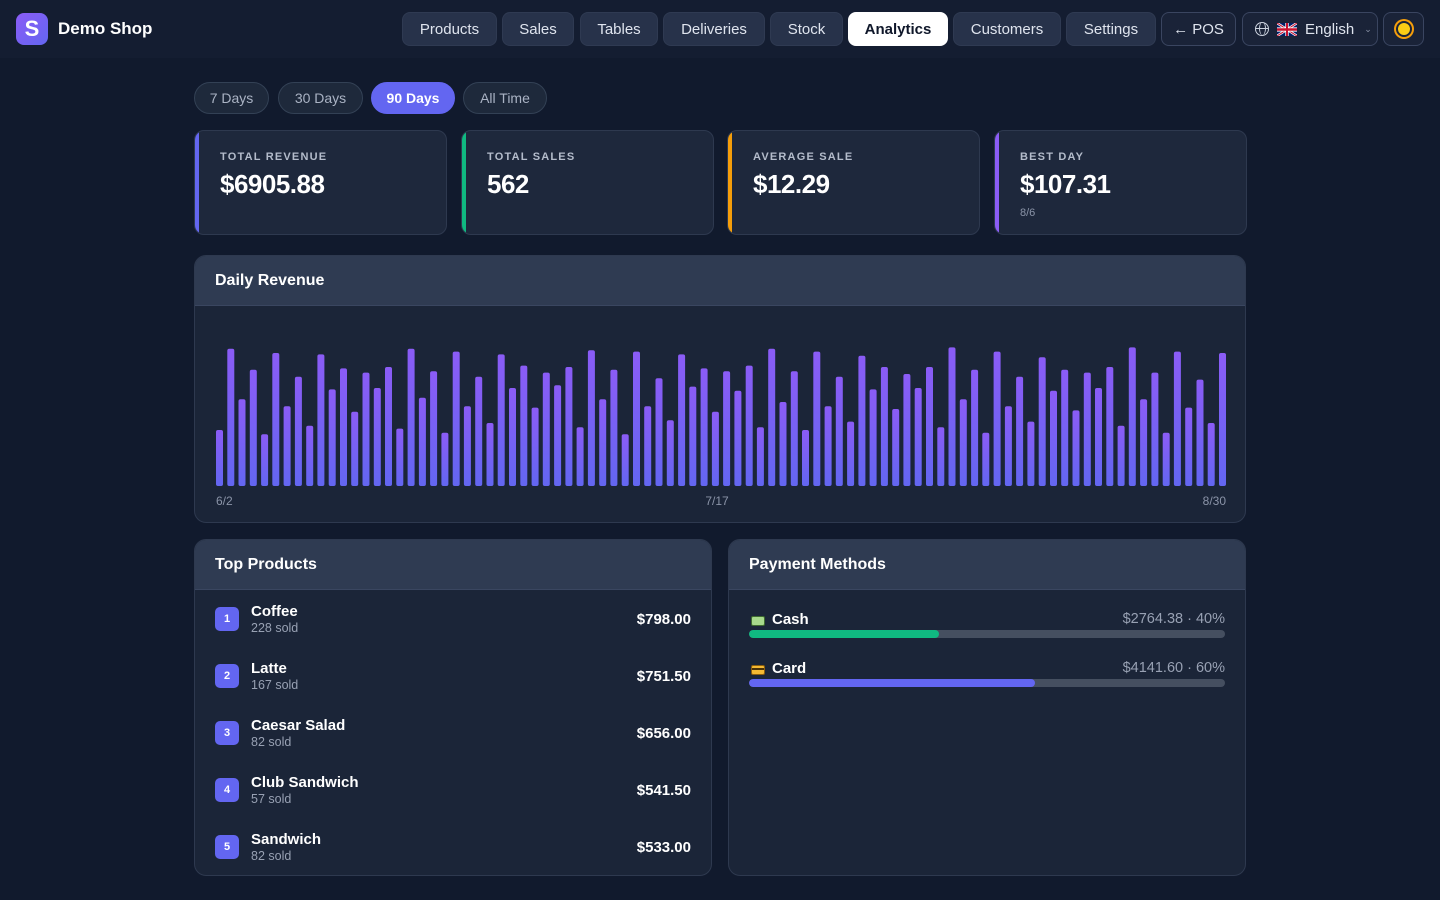  Describe the element at coordinates (619, 29) in the screenshot. I see `nav-tables: Tables` at that location.